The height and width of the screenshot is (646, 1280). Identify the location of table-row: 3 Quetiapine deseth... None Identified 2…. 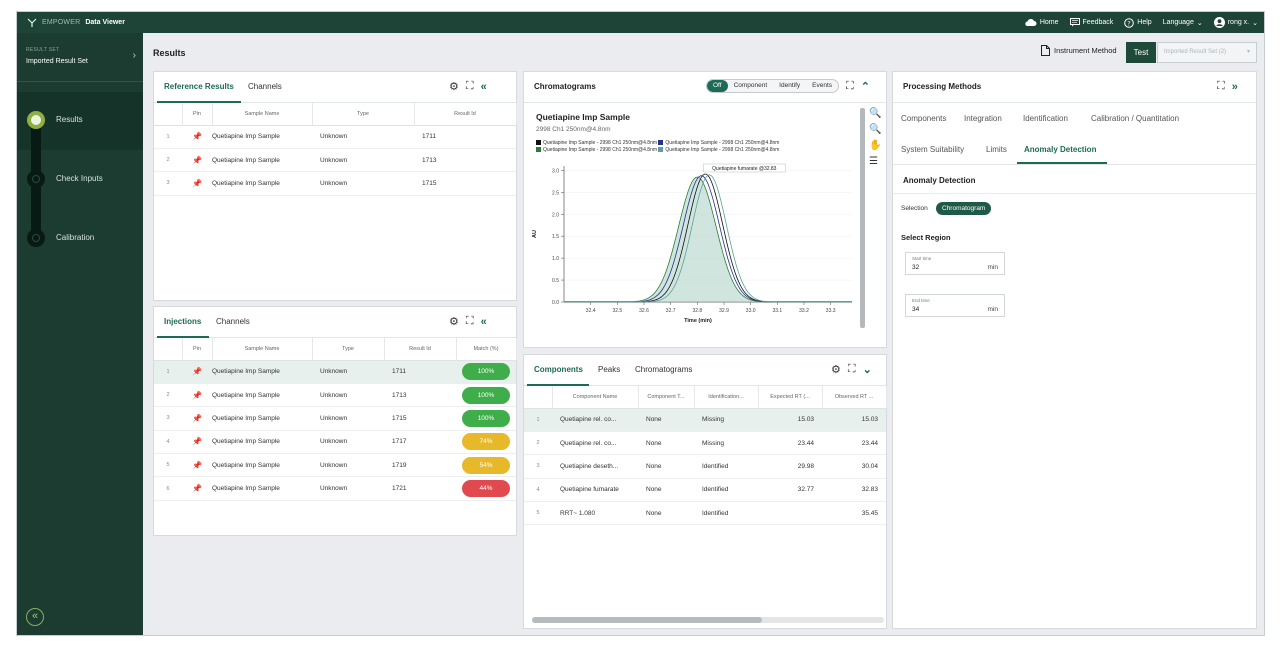
(705, 466).